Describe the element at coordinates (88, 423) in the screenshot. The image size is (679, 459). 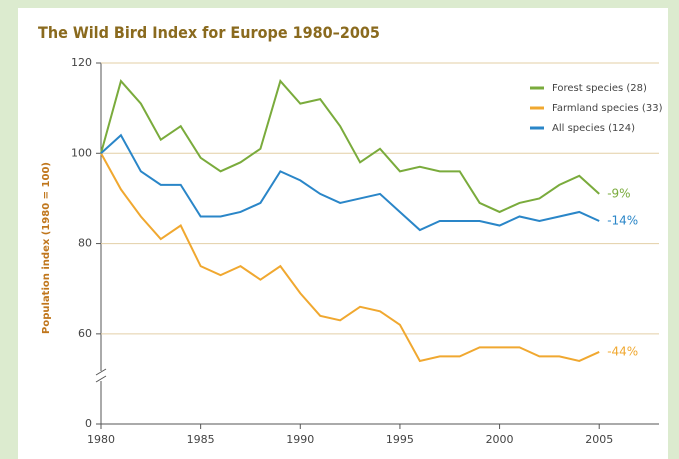
I see `y-tick-label: 0` at that location.